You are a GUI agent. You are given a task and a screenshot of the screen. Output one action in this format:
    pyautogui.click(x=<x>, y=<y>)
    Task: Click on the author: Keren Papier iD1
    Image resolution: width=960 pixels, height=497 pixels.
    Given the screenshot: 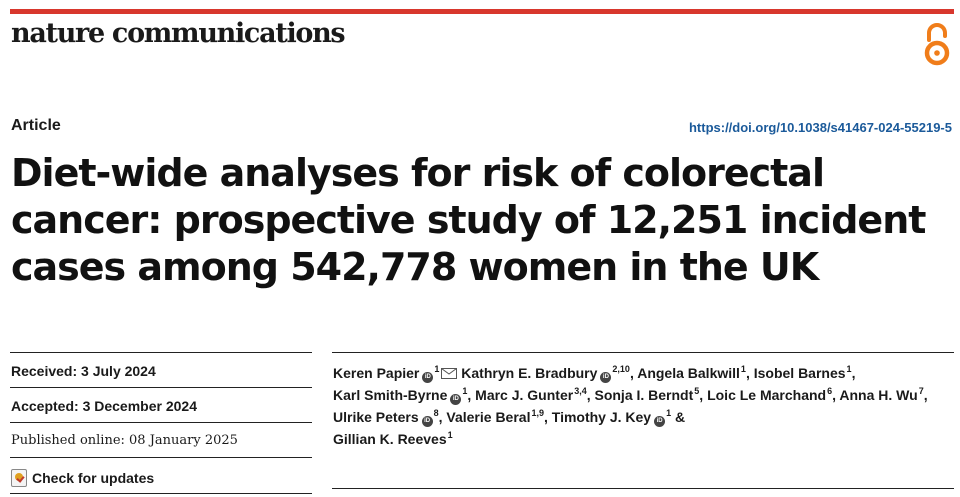 What is the action you would take?
    pyautogui.click(x=395, y=373)
    